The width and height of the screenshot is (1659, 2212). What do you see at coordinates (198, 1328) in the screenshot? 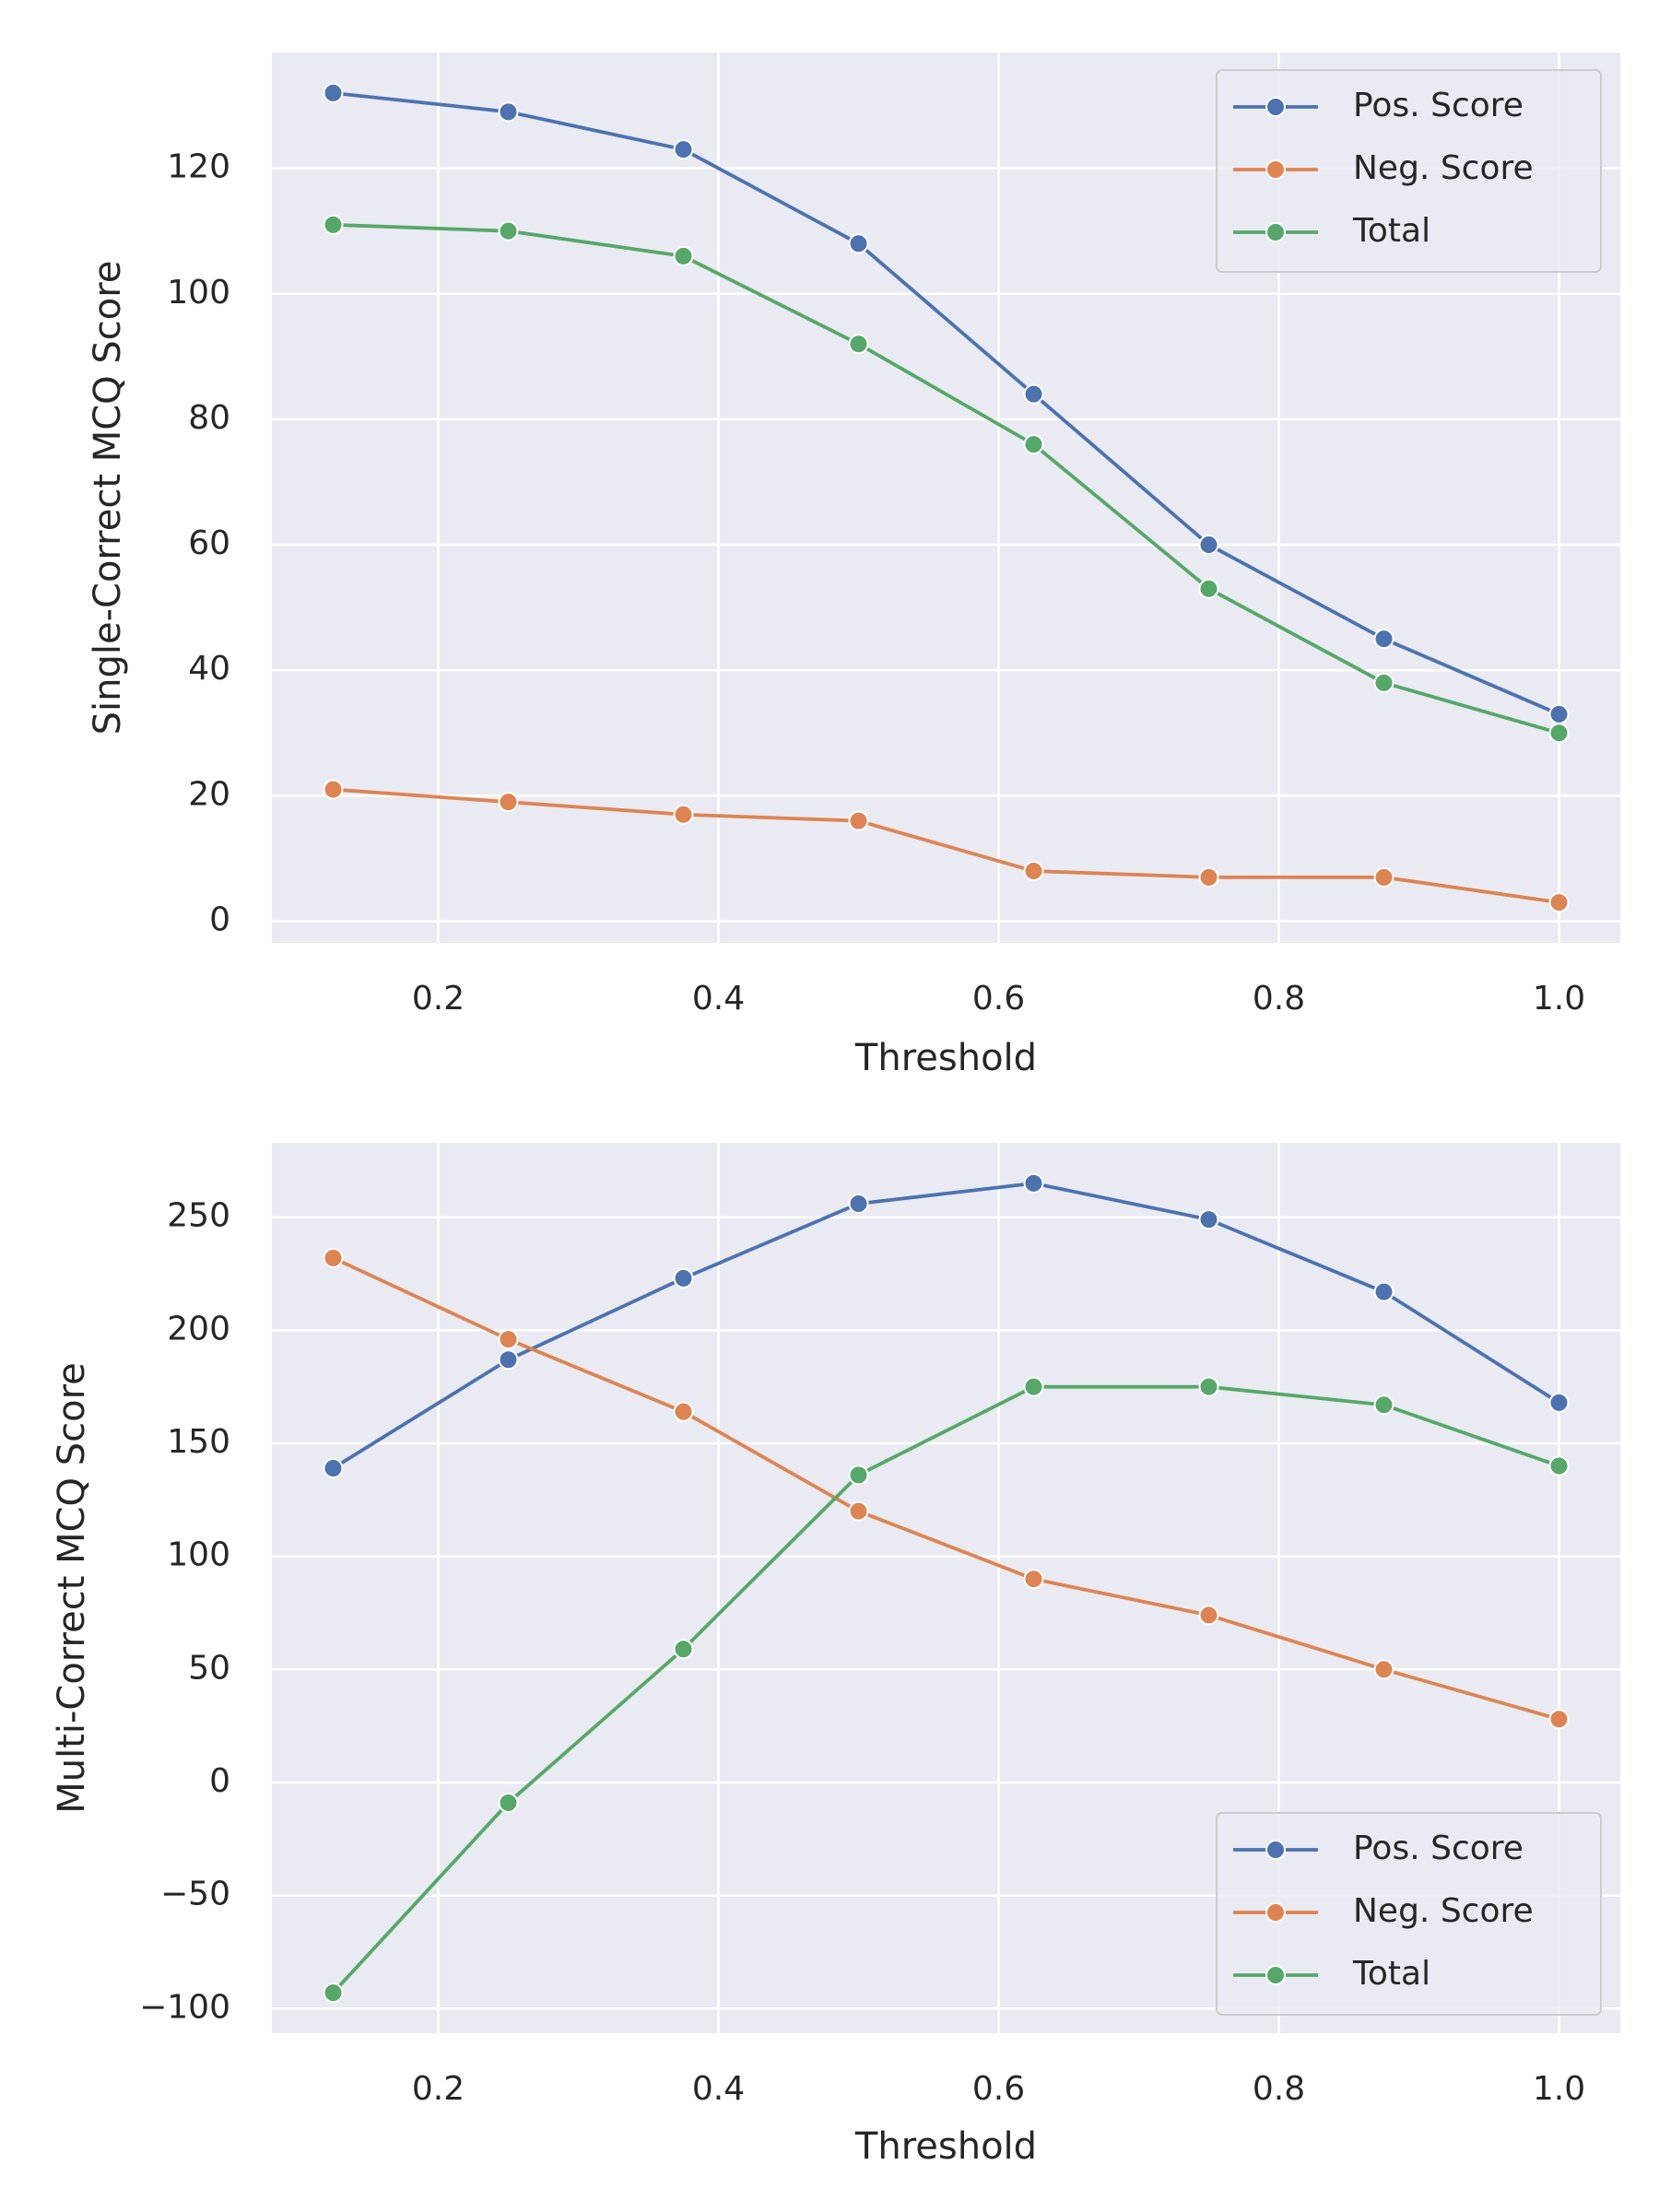
I see `y-tick-label: 200` at bounding box center [198, 1328].